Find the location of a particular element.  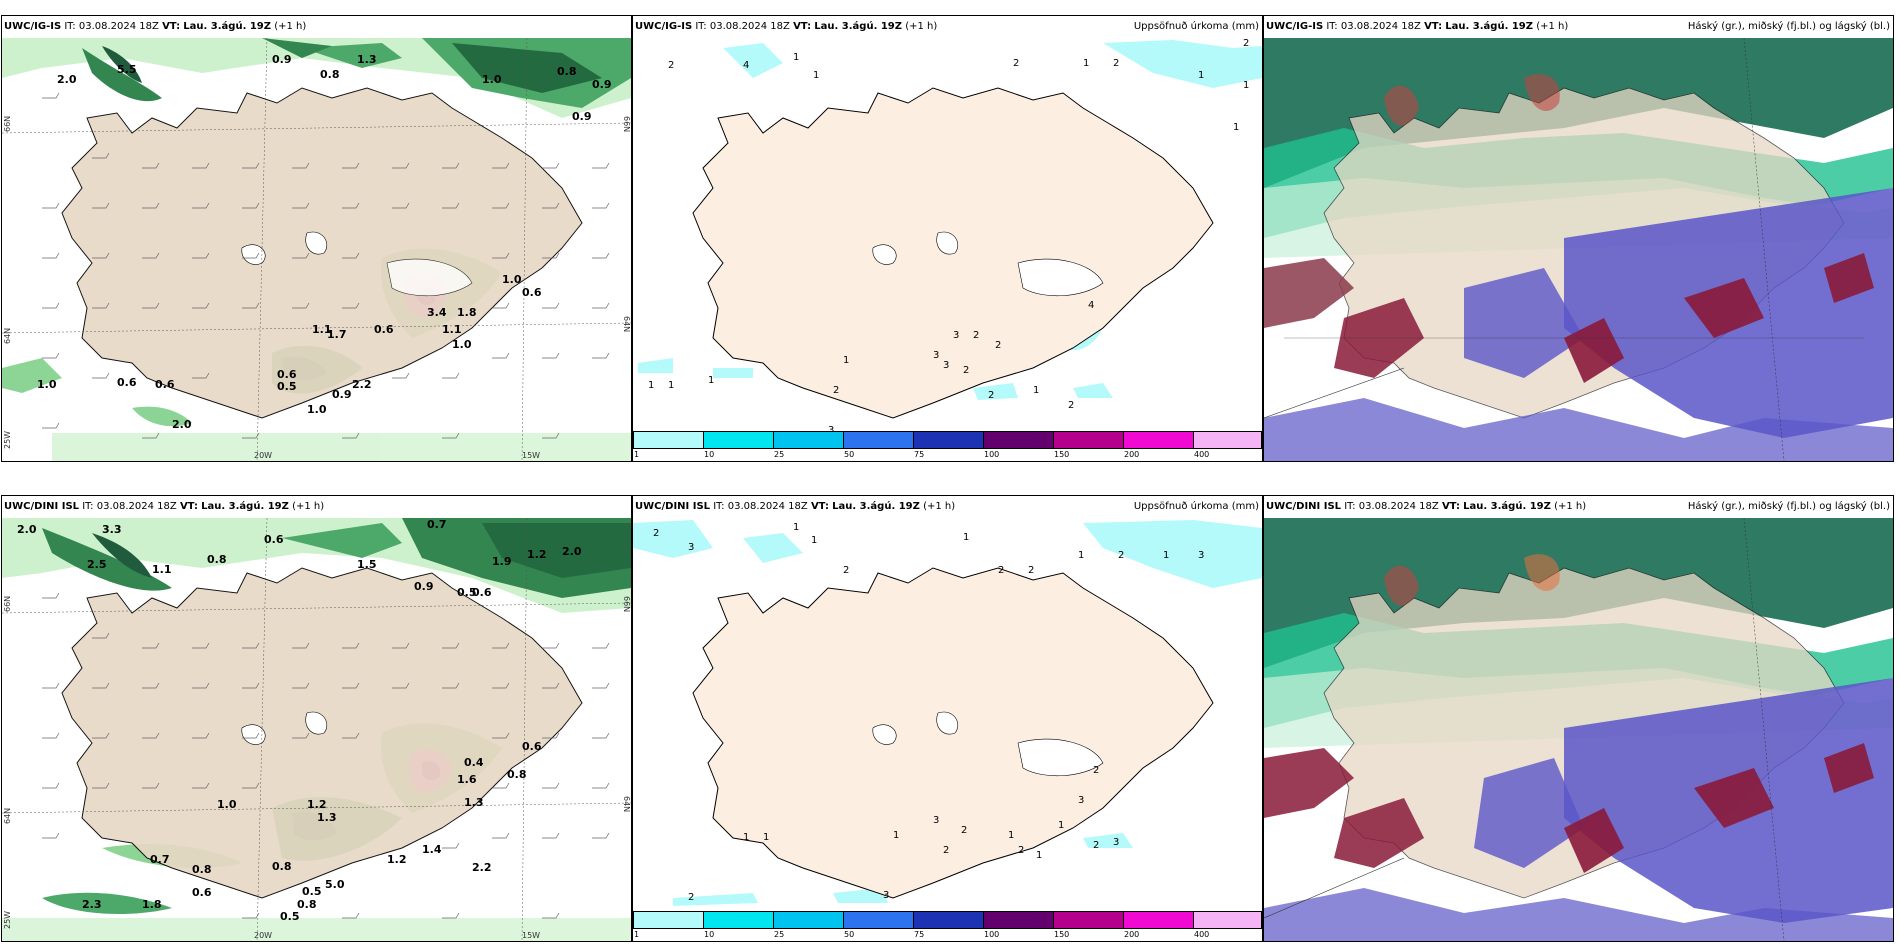

lat-label: 66N is located at coordinates (7, 604).